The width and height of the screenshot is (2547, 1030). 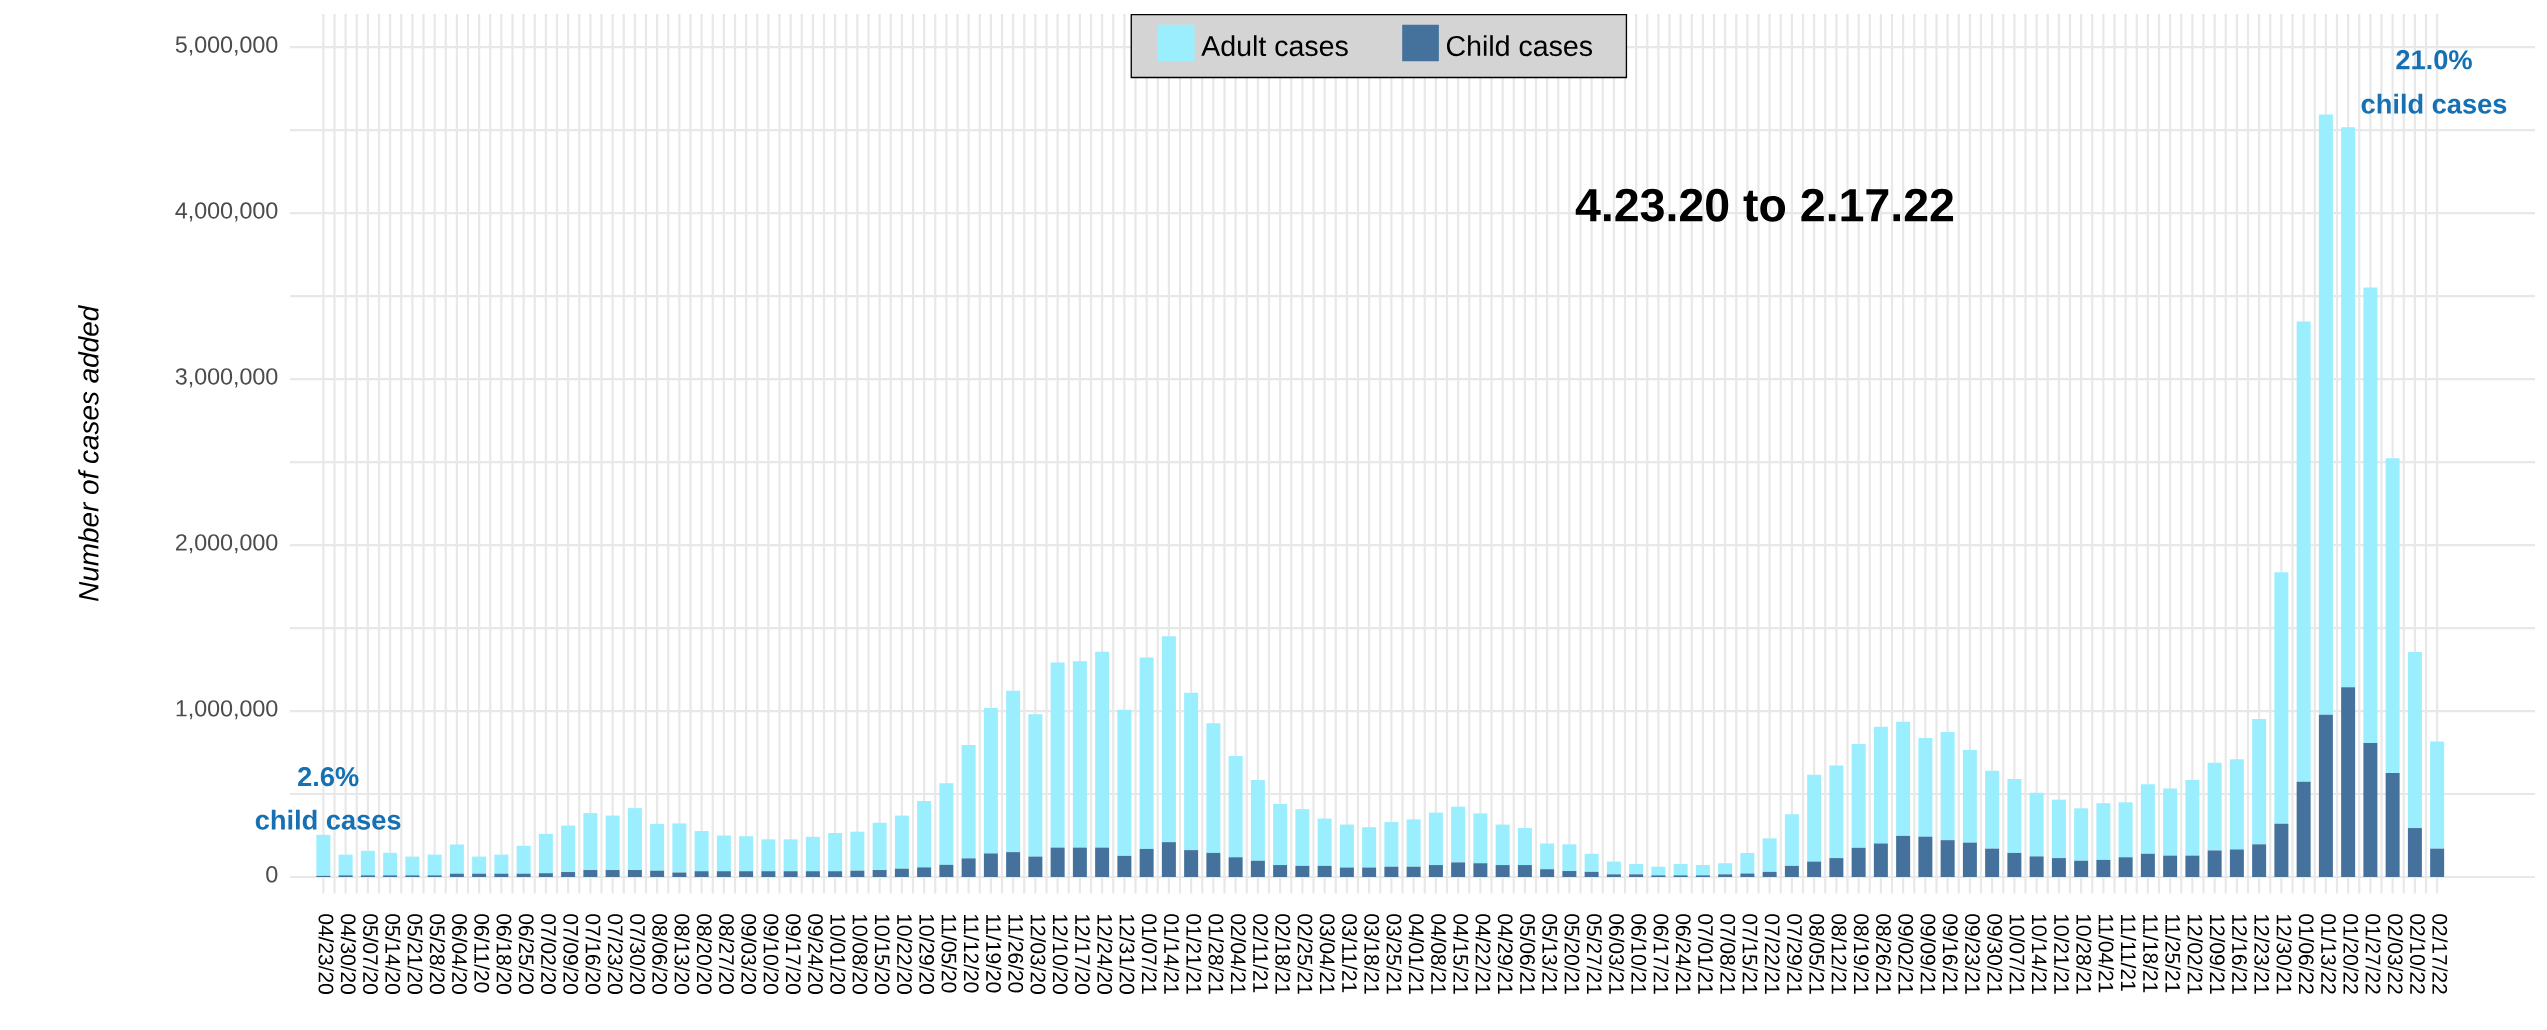 I want to click on x-tick-label: 07/23/20, so click(x=615, y=954).